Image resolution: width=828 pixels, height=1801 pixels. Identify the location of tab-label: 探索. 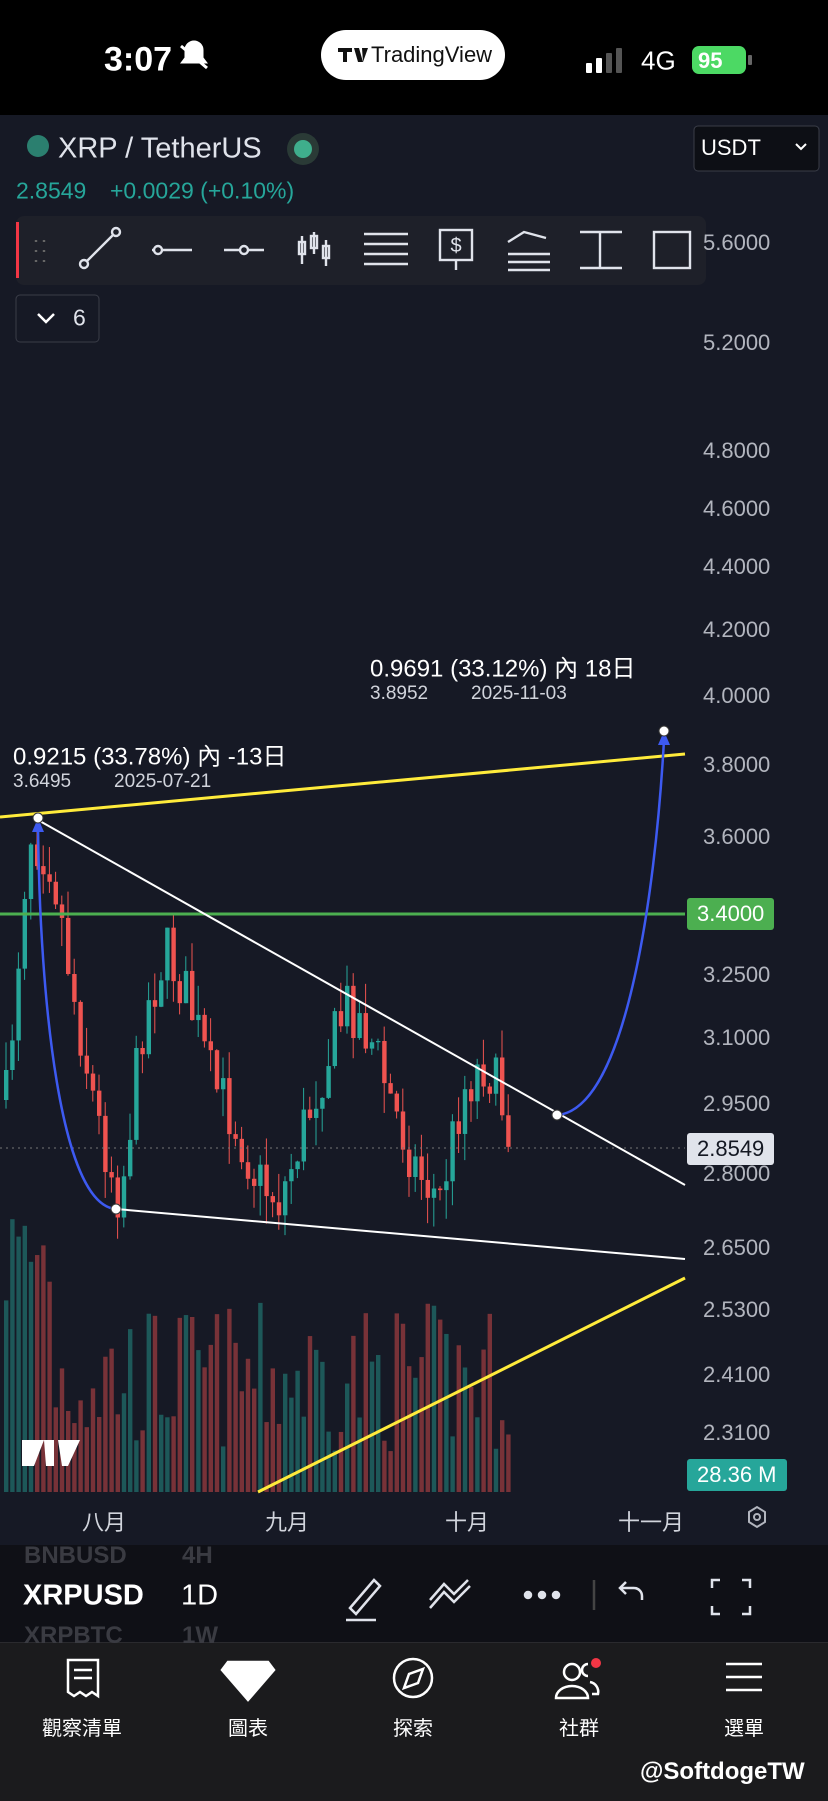
(413, 1729).